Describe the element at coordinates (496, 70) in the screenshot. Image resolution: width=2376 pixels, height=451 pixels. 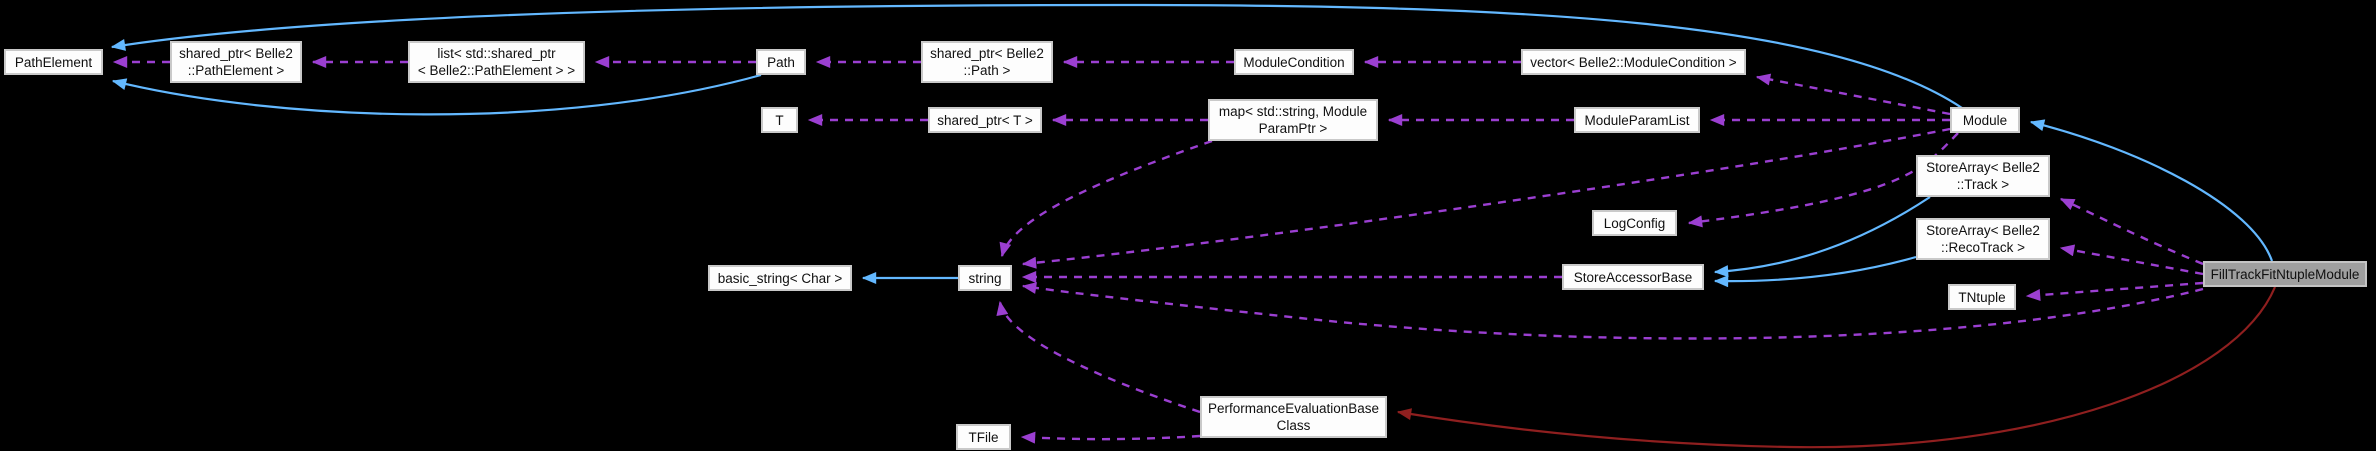
I see `graph-node-label: < Belle2::PathElement > >` at that location.